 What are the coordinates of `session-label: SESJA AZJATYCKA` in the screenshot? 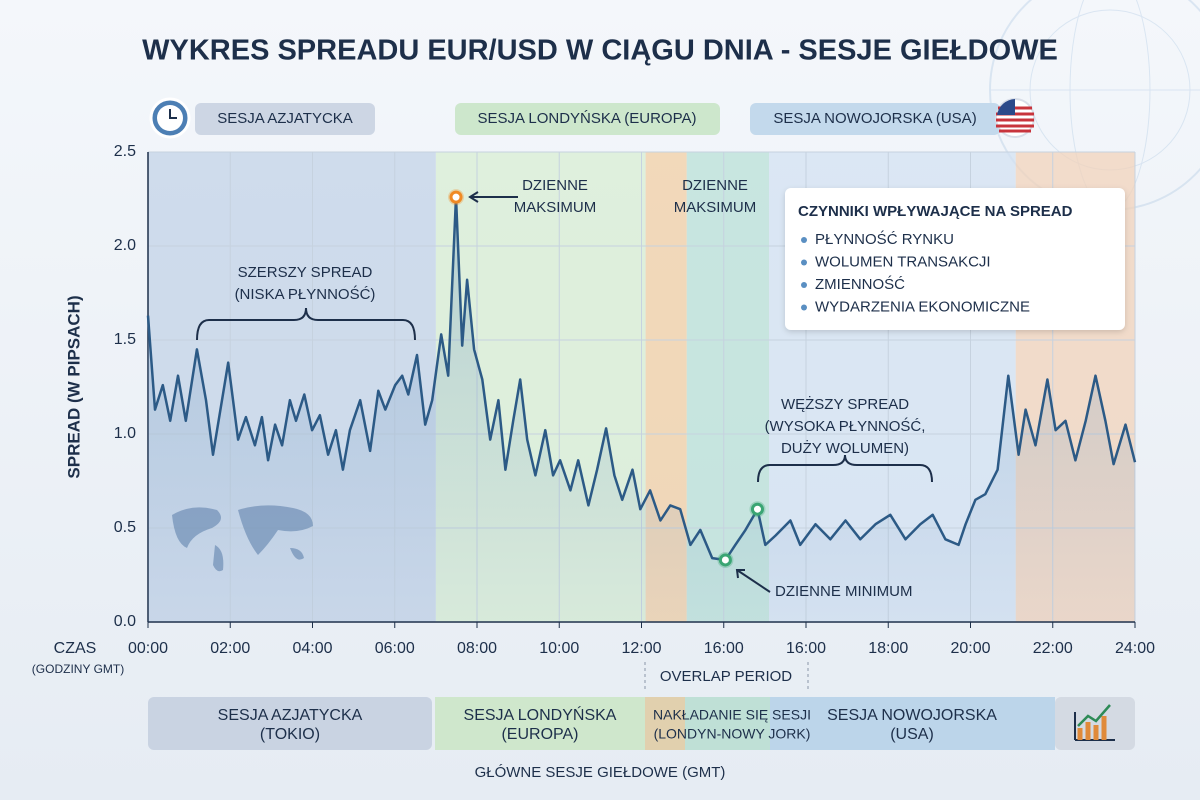 It's located at (285, 118).